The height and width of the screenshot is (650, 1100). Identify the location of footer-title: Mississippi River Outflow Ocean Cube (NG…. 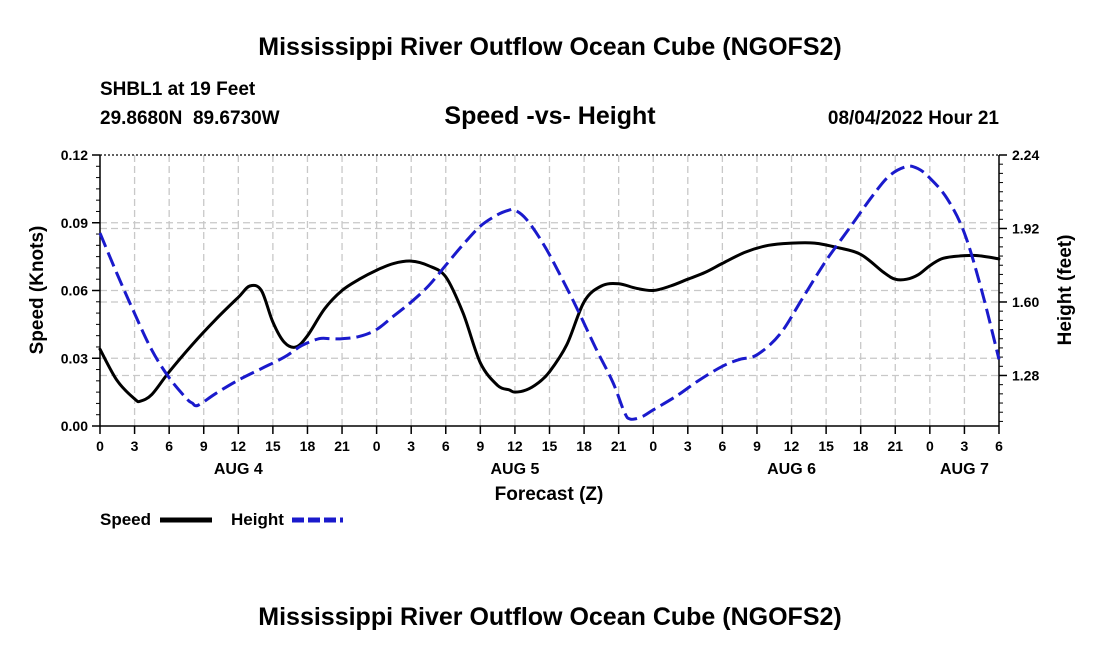
(549, 617).